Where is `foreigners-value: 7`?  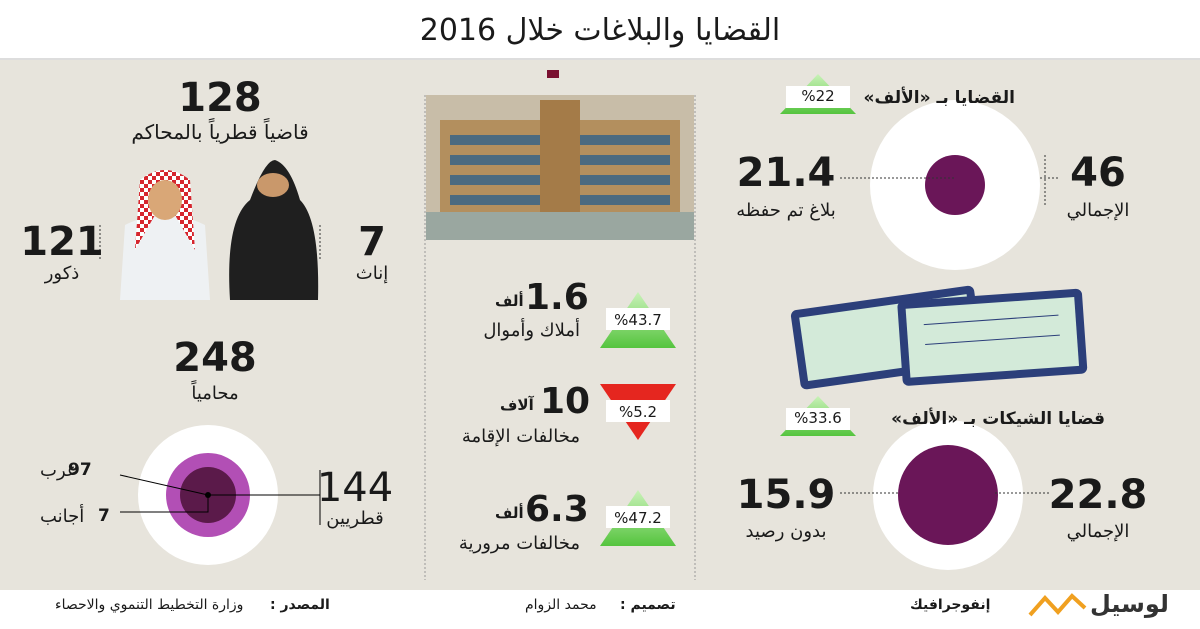 foreigners-value: 7 is located at coordinates (104, 516).